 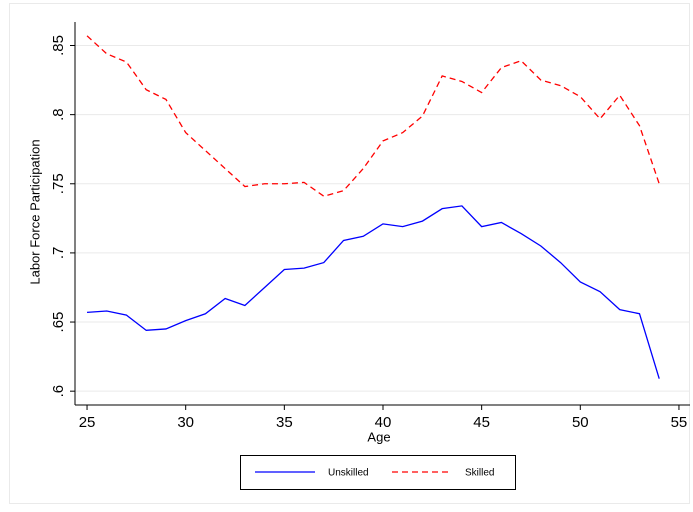 What do you see at coordinates (58, 114) in the screenshot?
I see `y-tick-label: .8` at bounding box center [58, 114].